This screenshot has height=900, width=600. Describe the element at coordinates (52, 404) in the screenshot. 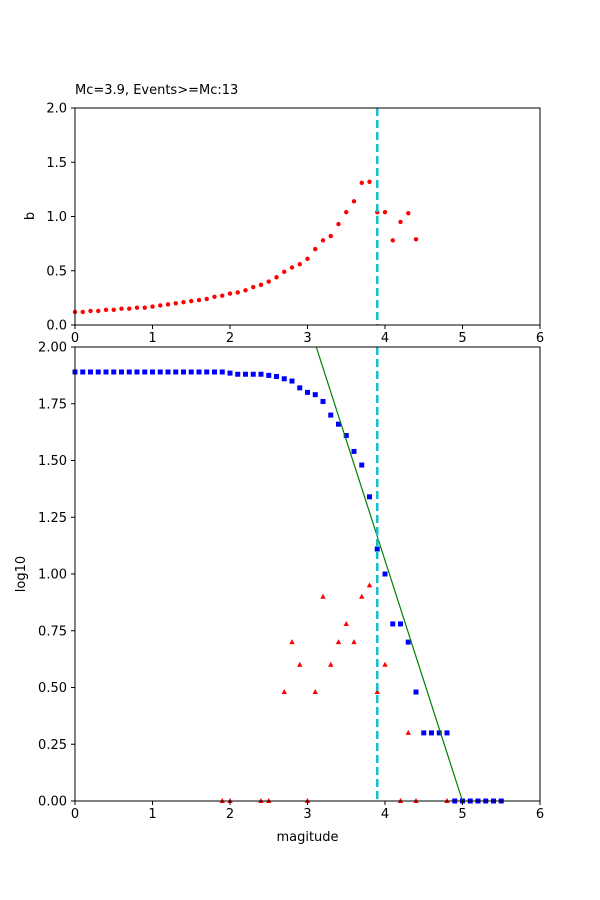

I see `y-tick-label: 1.75` at that location.